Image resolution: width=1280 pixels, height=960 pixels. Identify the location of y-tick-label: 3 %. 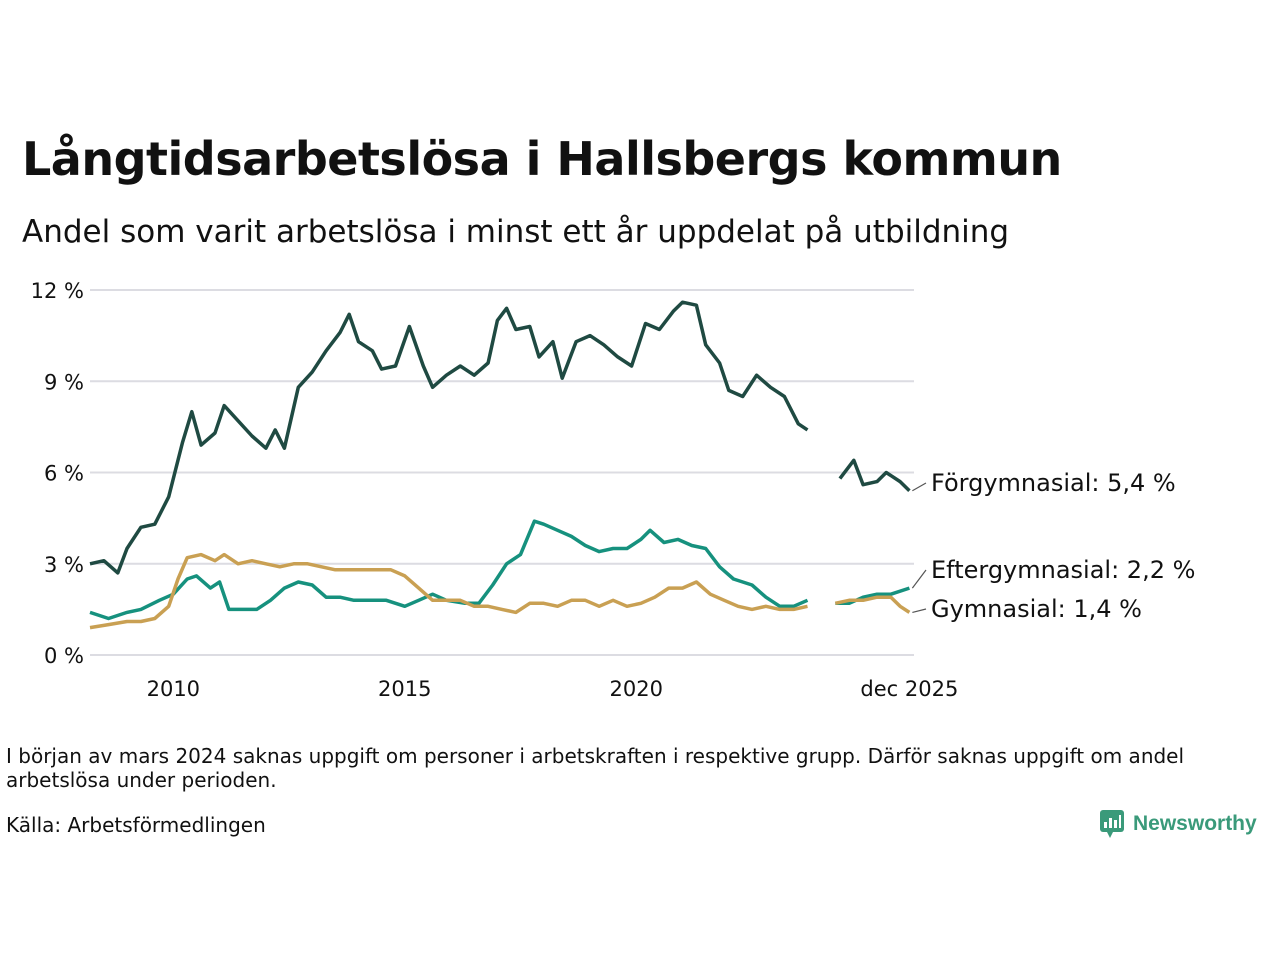
(64, 565).